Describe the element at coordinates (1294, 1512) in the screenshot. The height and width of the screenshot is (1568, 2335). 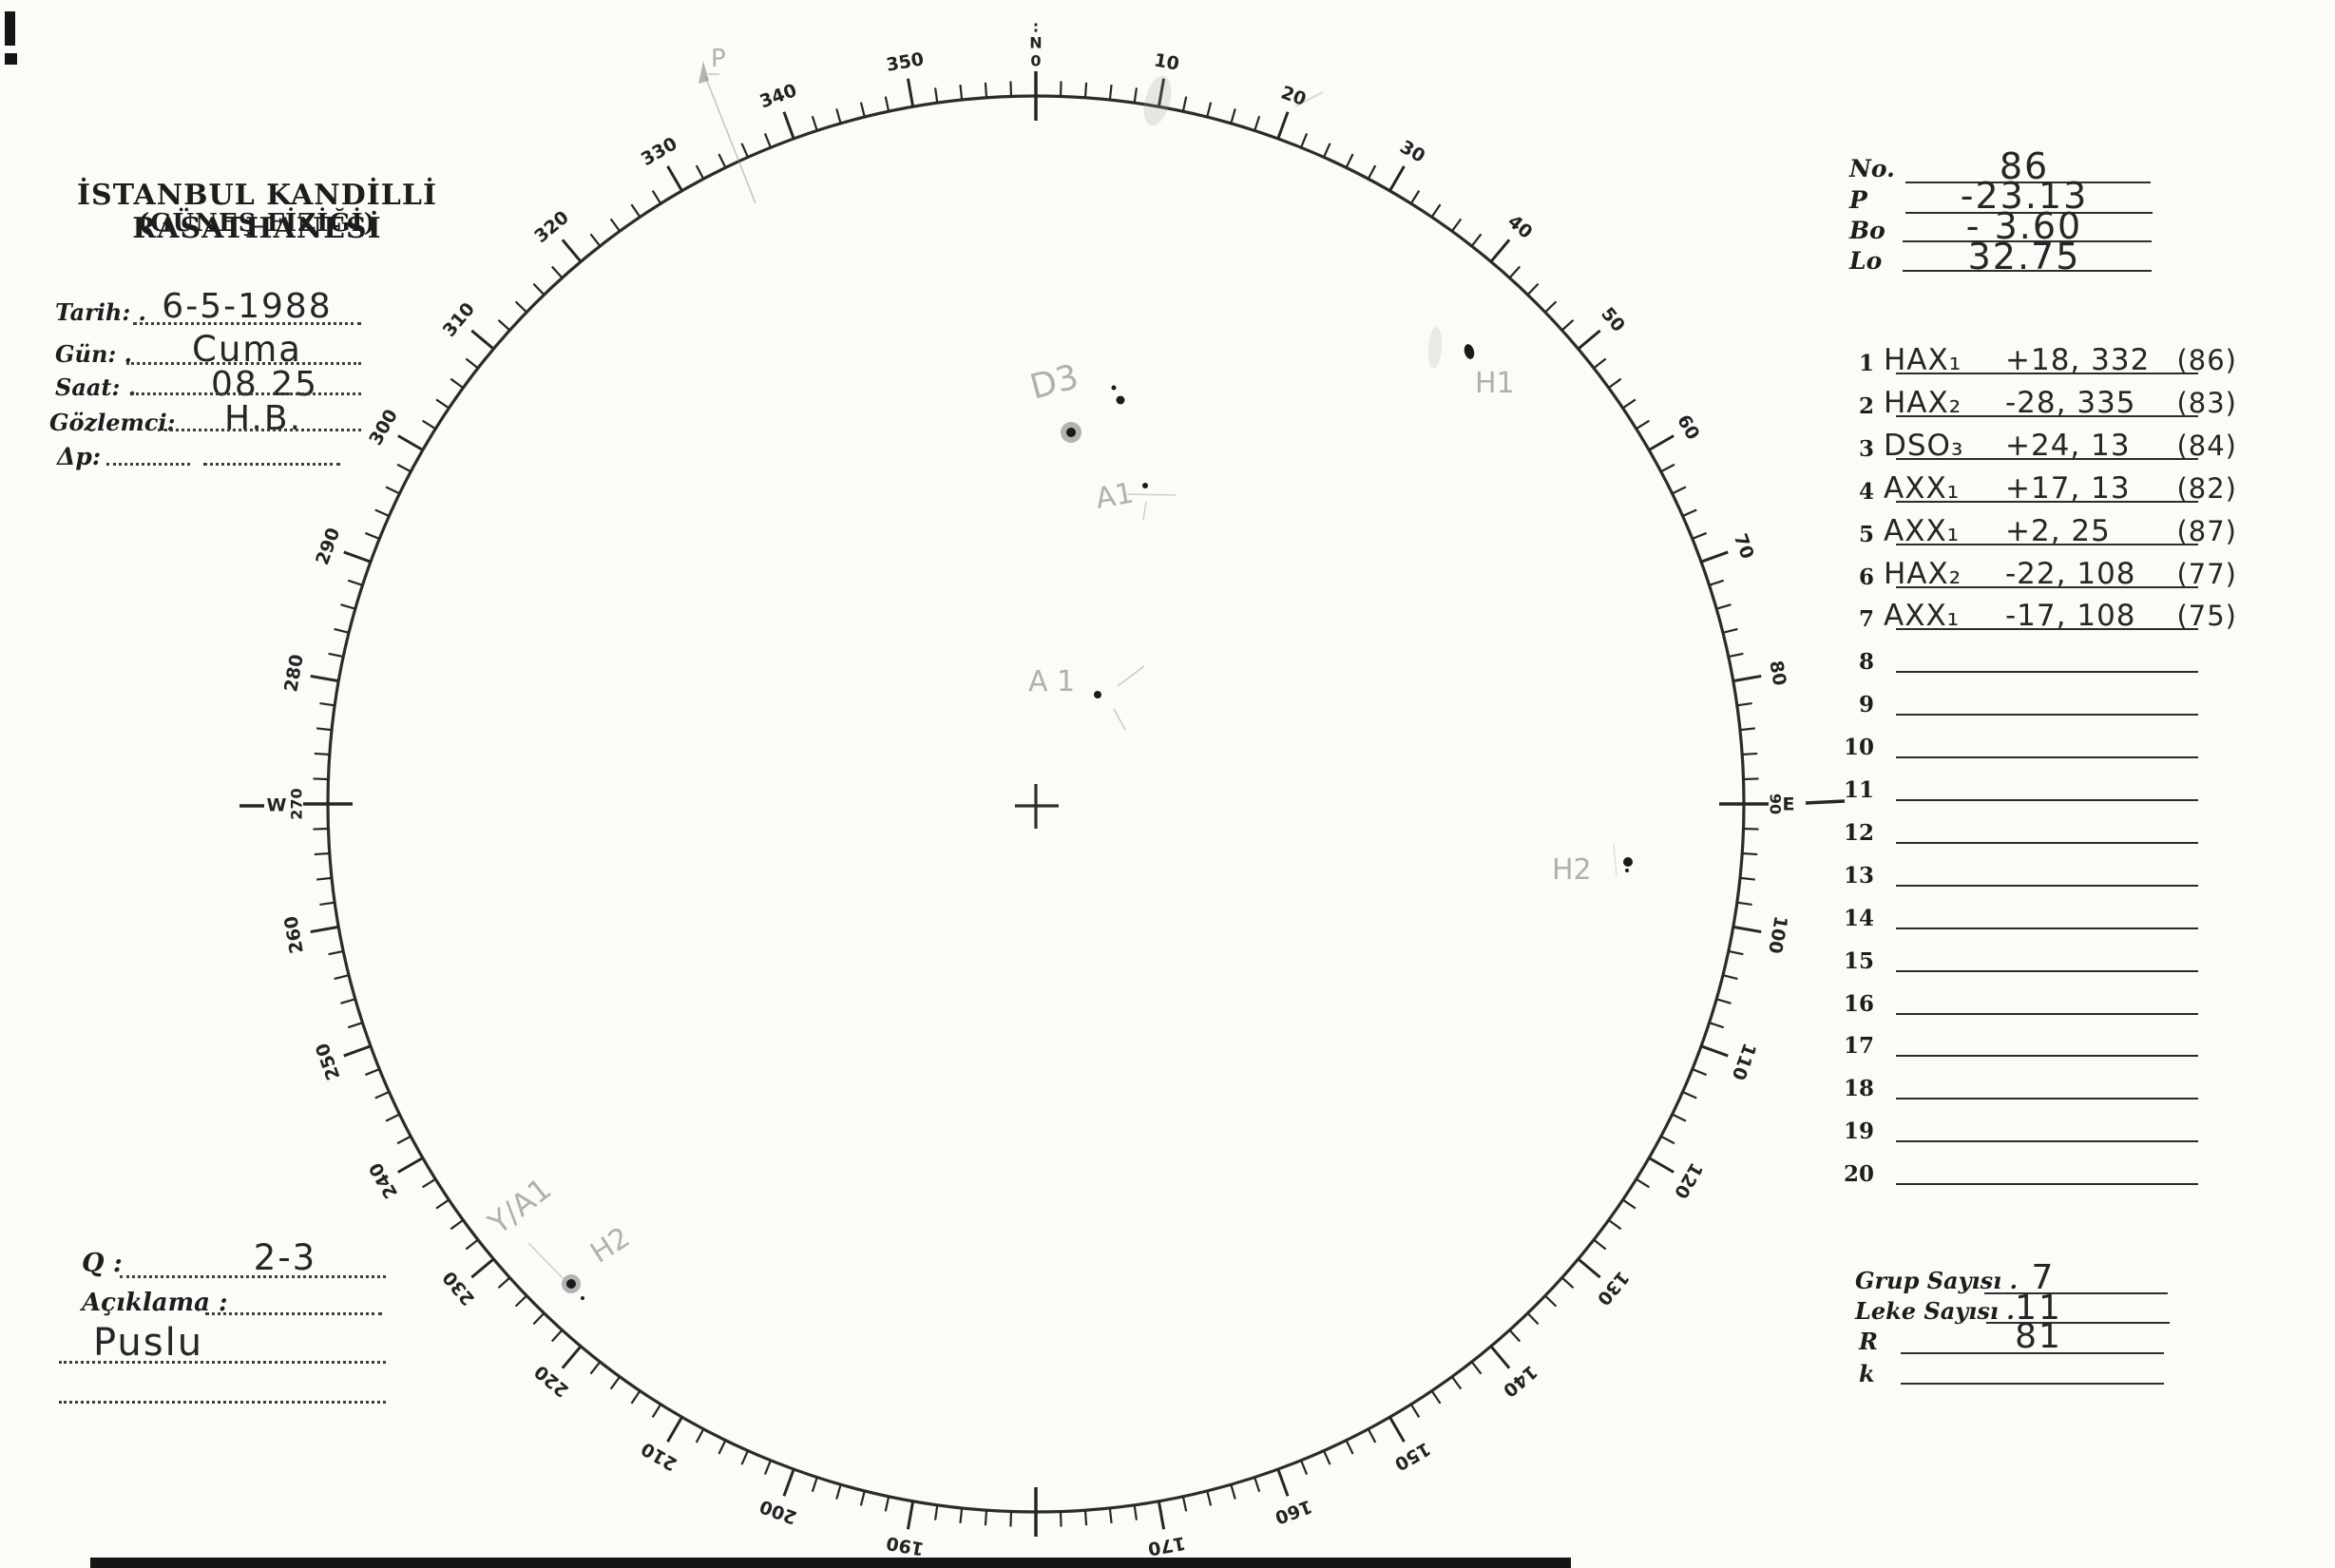
I see `degree-label: 160` at that location.